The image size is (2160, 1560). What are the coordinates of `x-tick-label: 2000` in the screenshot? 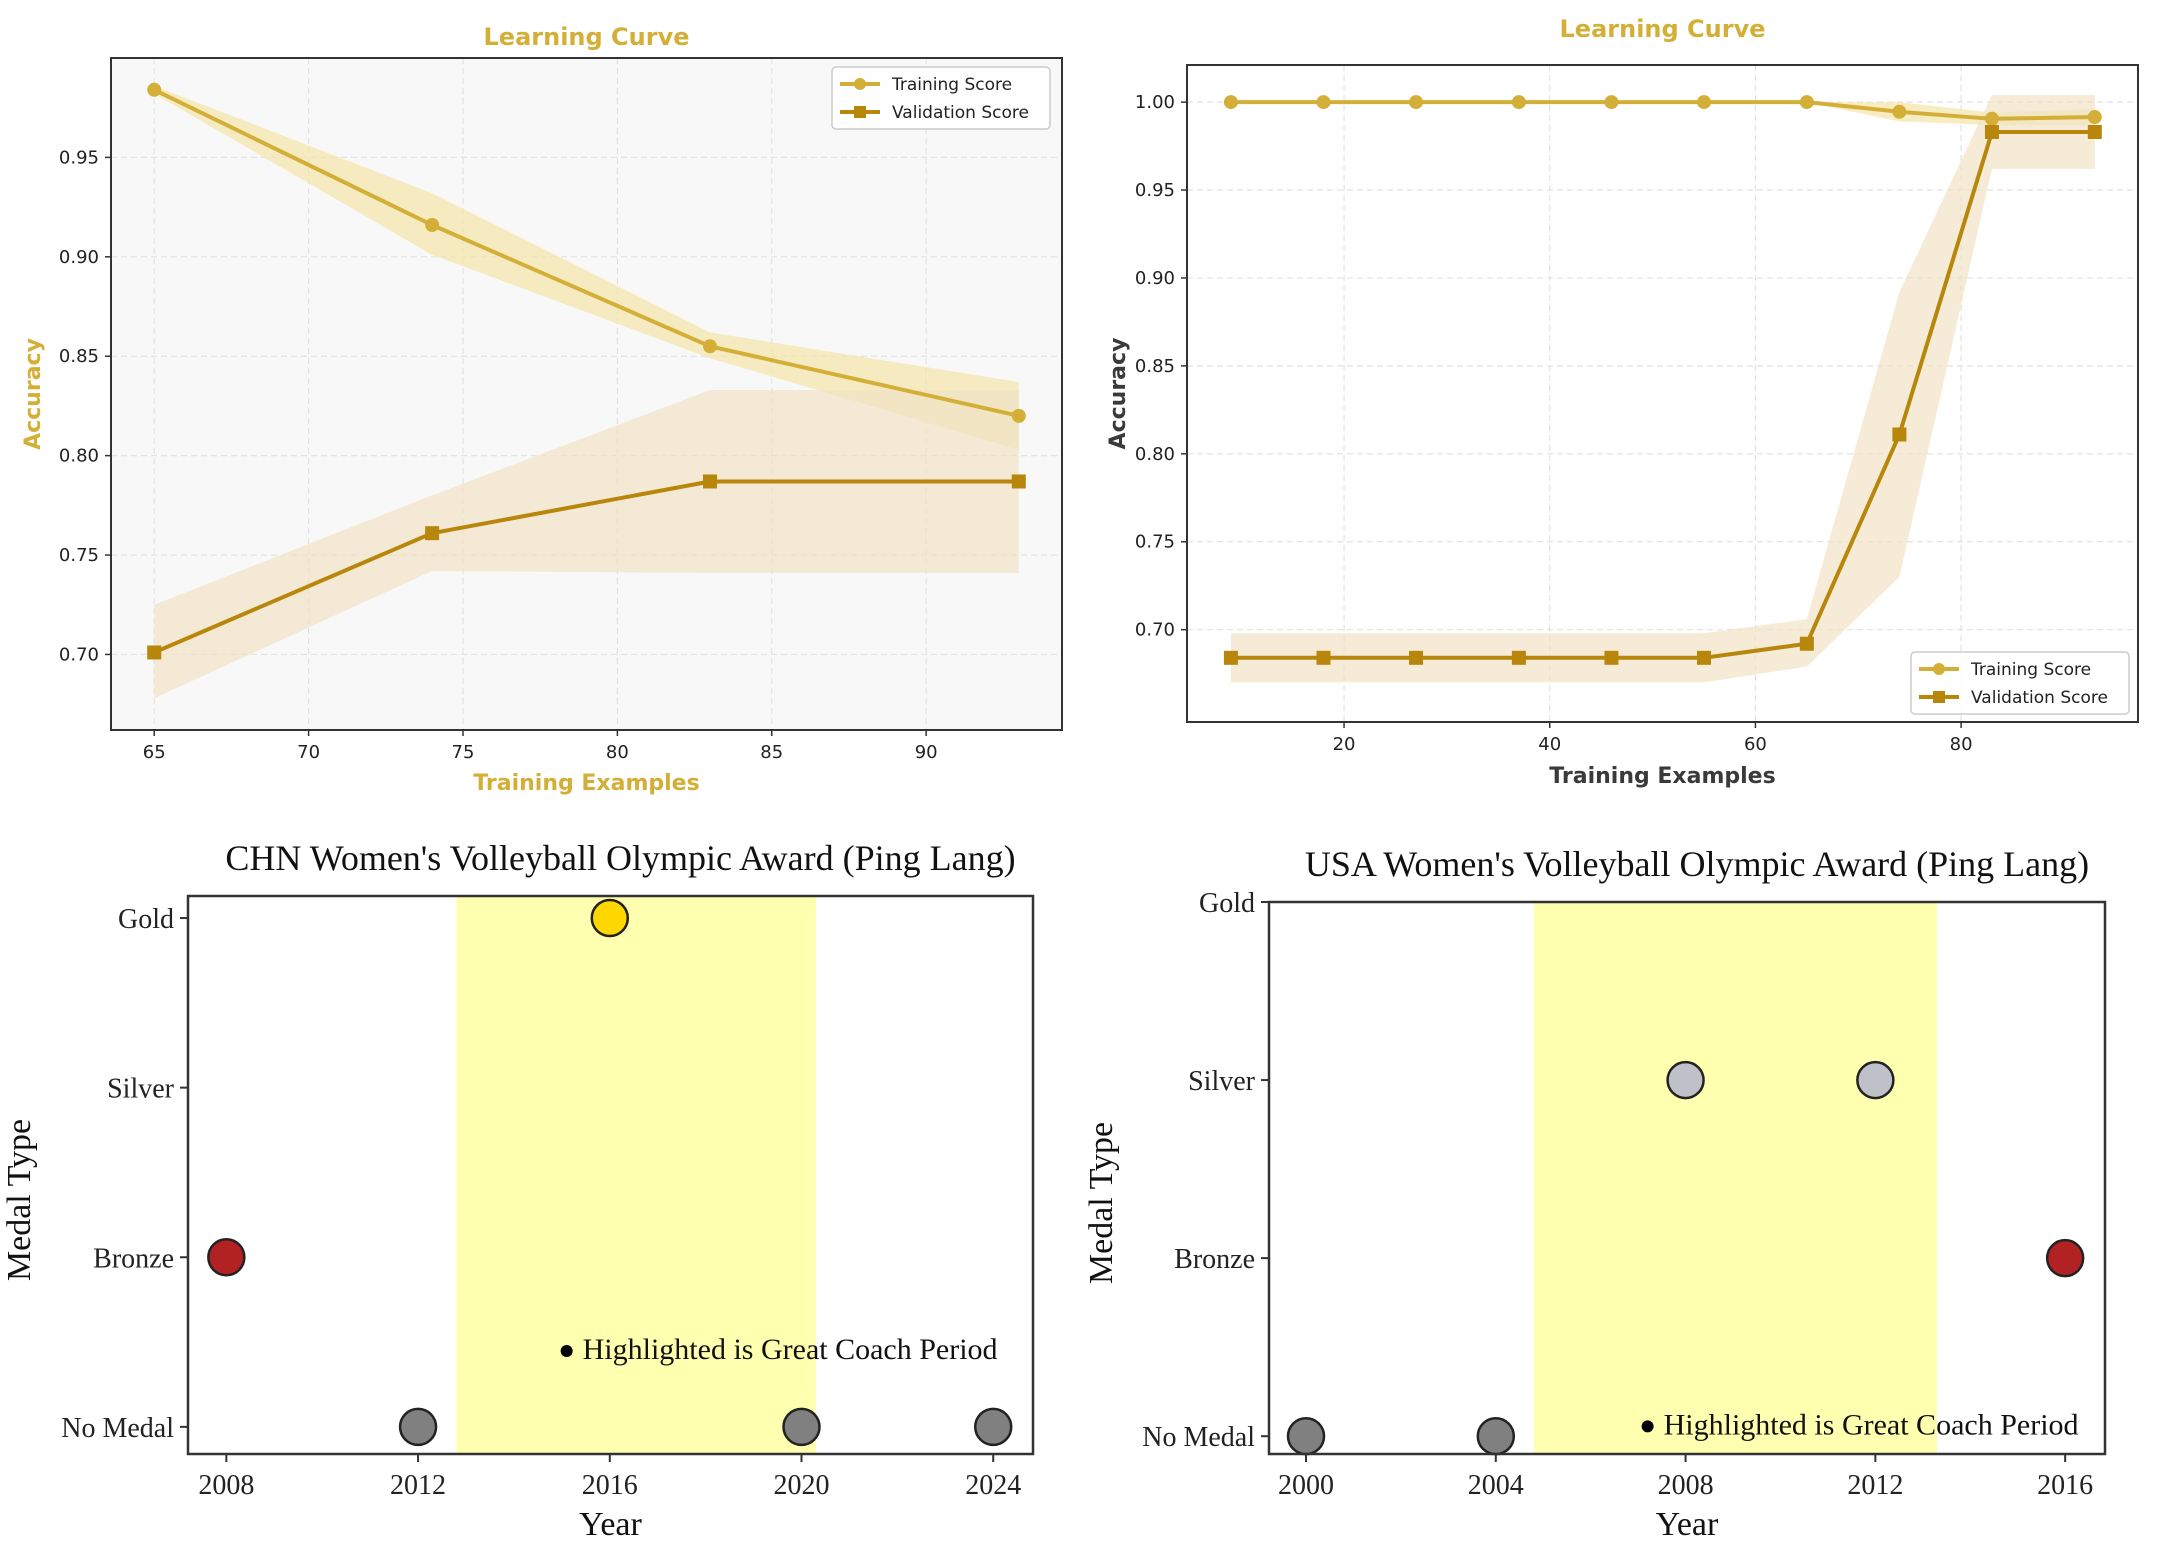 It's located at (1306, 1485).